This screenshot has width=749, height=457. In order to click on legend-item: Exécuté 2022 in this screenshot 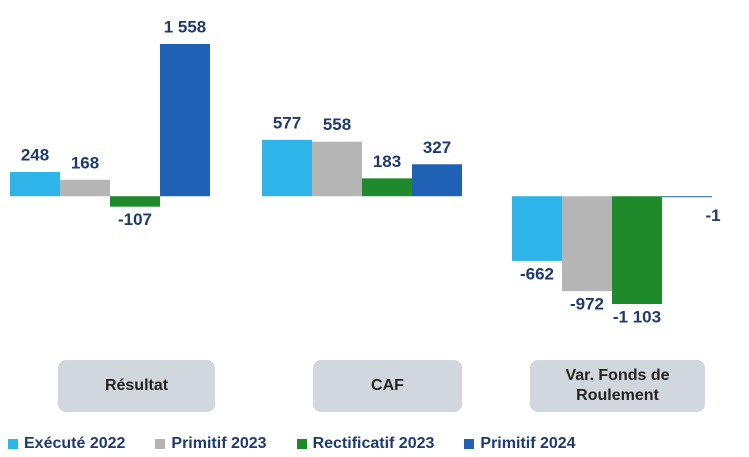, I will do `click(66, 444)`.